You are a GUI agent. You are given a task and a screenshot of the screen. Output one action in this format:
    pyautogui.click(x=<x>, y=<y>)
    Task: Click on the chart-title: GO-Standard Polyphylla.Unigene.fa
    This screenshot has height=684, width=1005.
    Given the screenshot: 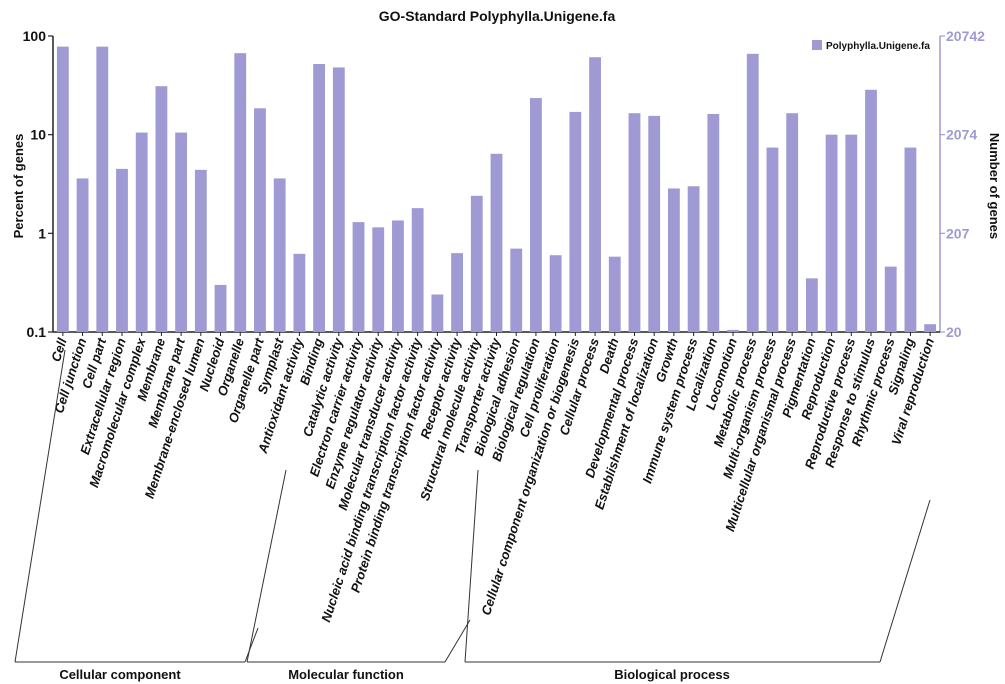 What is the action you would take?
    pyautogui.click(x=497, y=16)
    